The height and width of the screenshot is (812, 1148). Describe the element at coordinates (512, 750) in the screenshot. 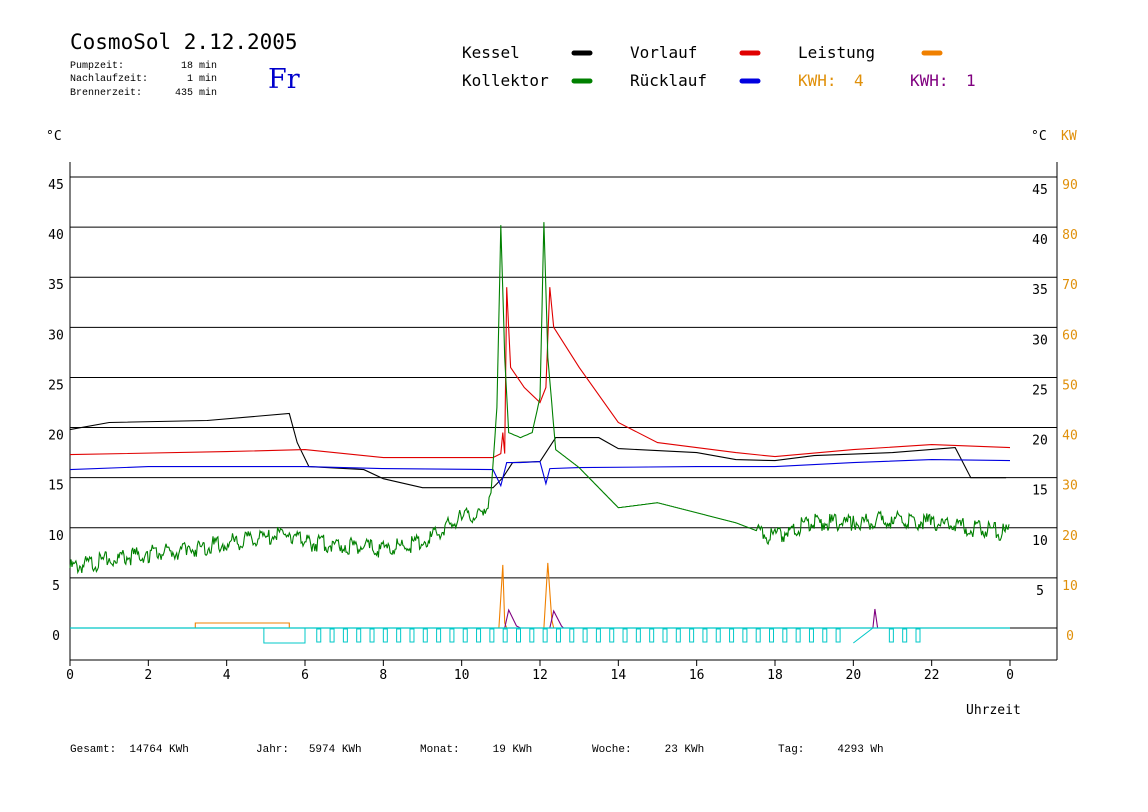

I see `footer-value: 19 KWh` at that location.